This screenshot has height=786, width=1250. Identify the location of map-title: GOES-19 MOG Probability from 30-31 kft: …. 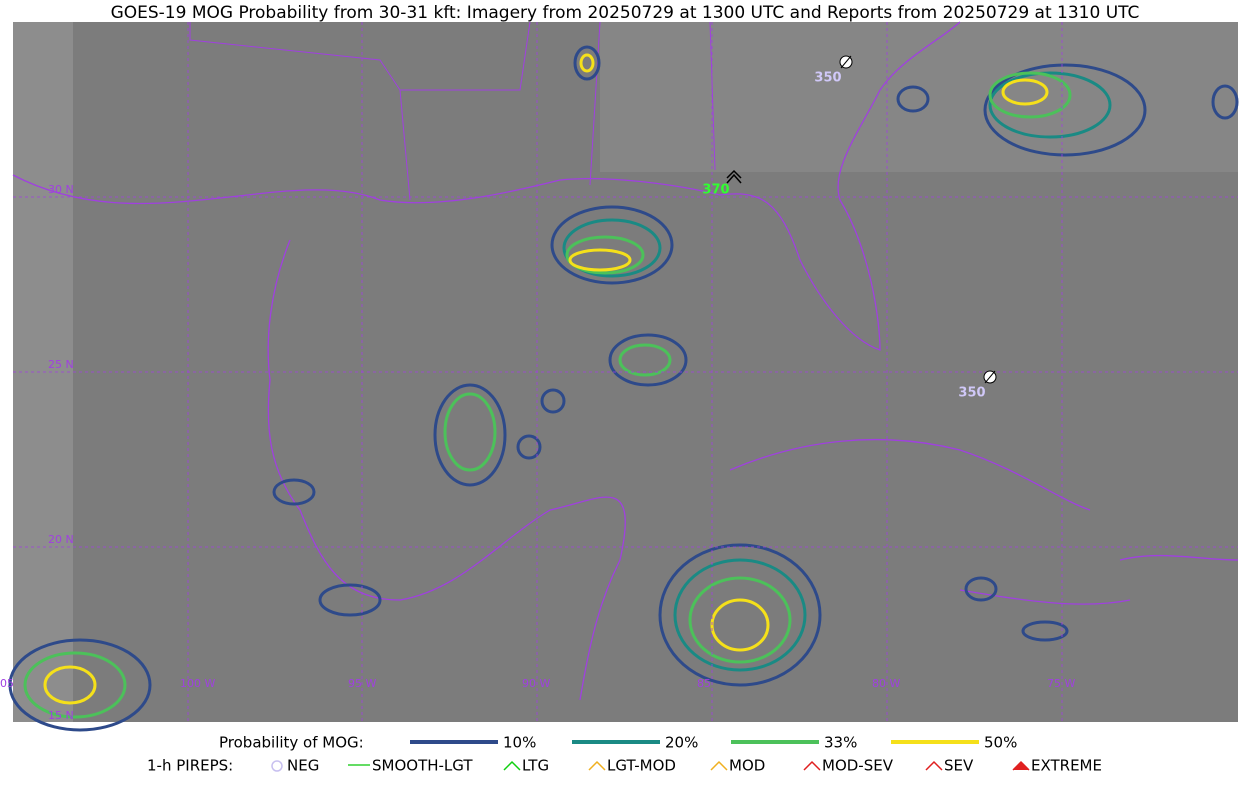
(625, 13).